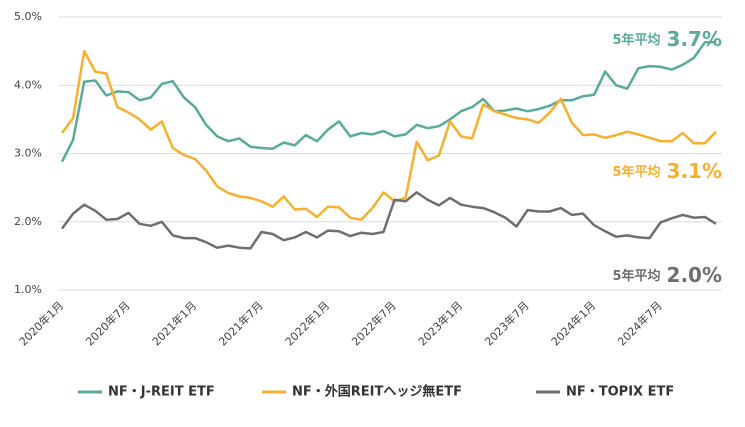 The width and height of the screenshot is (745, 427). I want to click on y-tick-label: 4.0%, so click(28, 84).